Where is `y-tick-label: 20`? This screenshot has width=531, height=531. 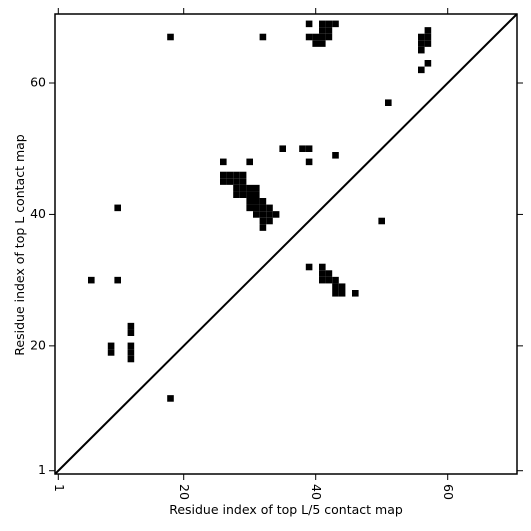
y-tick-label: 20 is located at coordinates (38, 344).